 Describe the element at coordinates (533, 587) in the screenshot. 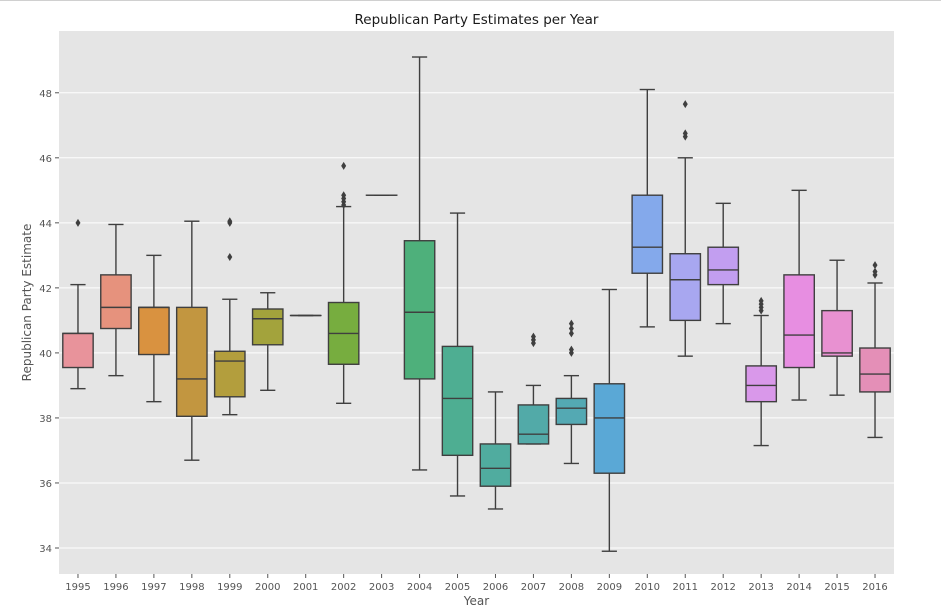

I see `x-tick-label: 2007` at that location.